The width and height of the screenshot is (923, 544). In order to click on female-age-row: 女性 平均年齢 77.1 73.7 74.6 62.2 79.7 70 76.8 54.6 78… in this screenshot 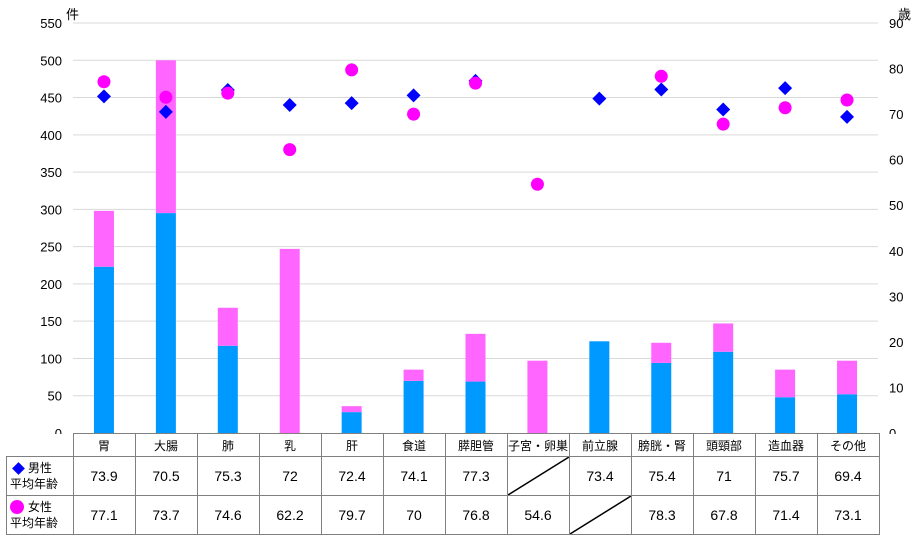, I will do `click(443, 515)`.